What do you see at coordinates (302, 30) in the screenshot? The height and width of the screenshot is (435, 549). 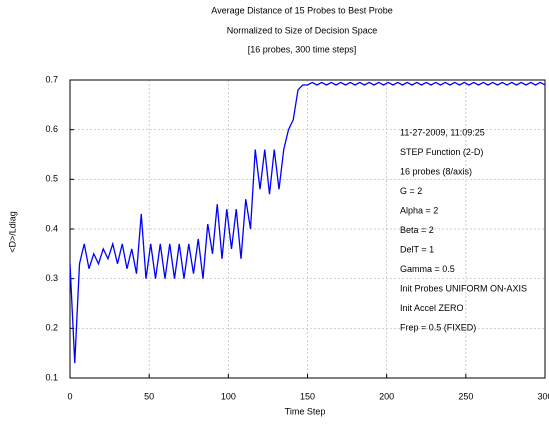 I see `chart-subtitle: Normalized to Size of Decision Space` at bounding box center [302, 30].